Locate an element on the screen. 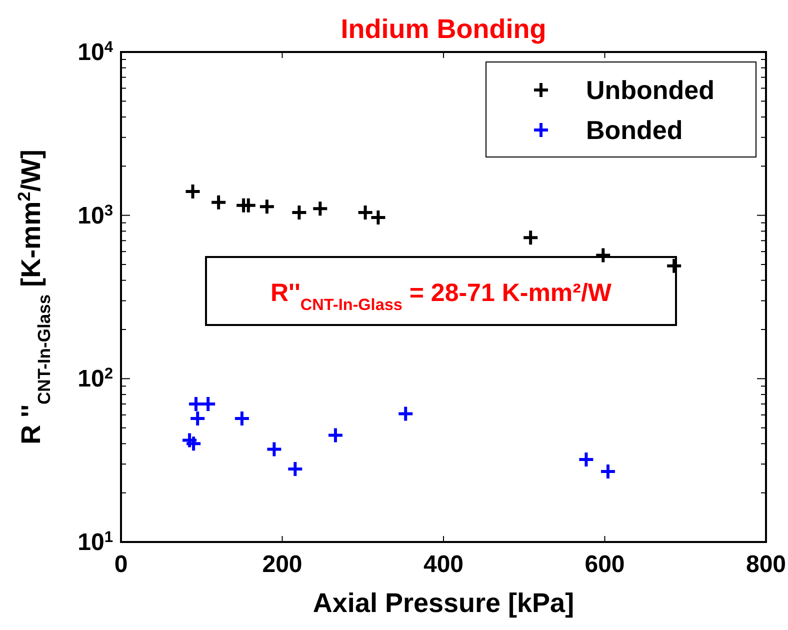 This screenshot has width=788, height=630. legend-label: Unbonded is located at coordinates (650, 90).